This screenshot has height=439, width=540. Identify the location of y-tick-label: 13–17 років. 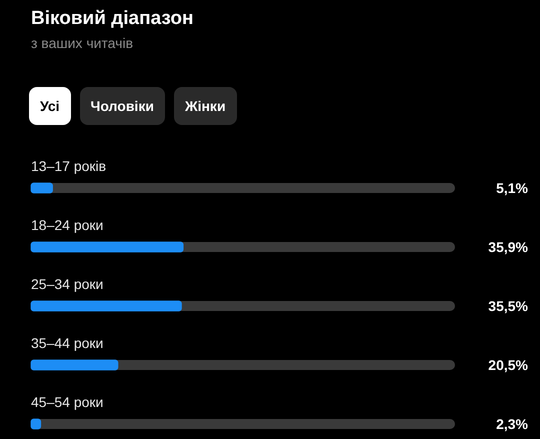
(68, 166).